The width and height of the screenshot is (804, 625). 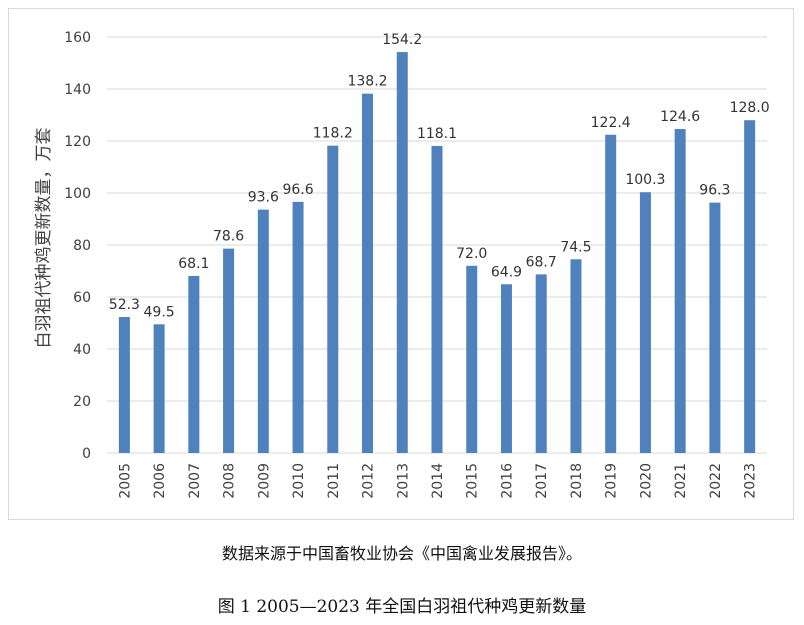 What do you see at coordinates (716, 481) in the screenshot?
I see `x-tick-label: 2022` at bounding box center [716, 481].